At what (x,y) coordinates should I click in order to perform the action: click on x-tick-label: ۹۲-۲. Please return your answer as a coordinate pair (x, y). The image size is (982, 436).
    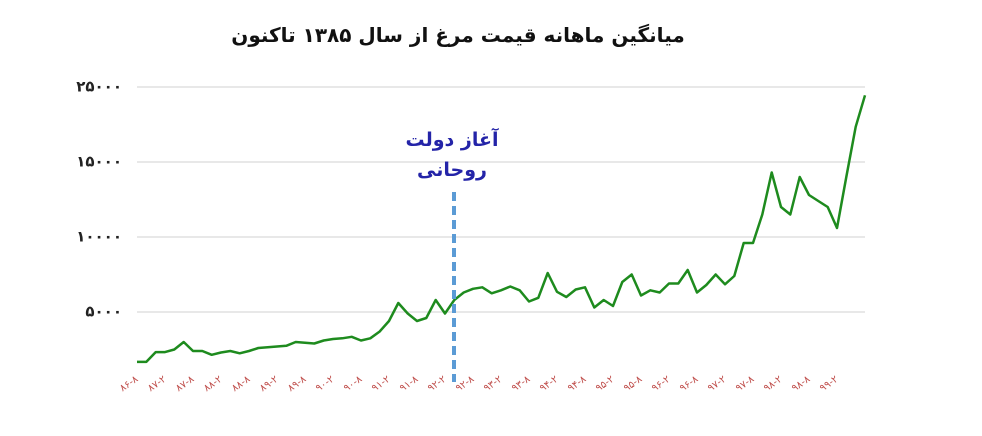
    Looking at the image, I should click on (437, 384).